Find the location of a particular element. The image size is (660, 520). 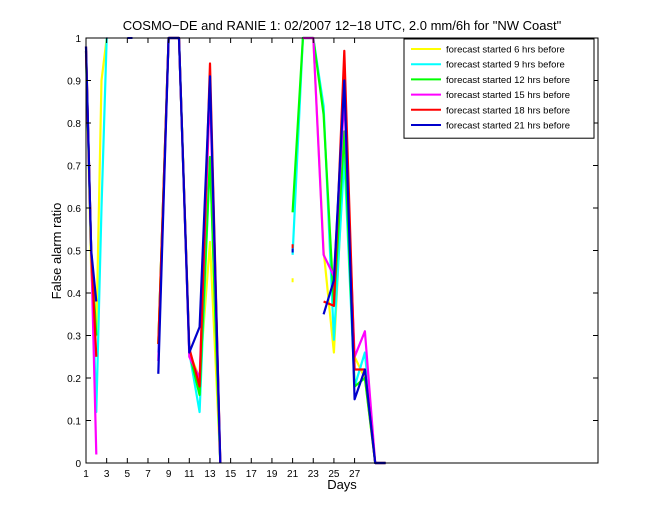

x-tick-label: 7 is located at coordinates (148, 474).